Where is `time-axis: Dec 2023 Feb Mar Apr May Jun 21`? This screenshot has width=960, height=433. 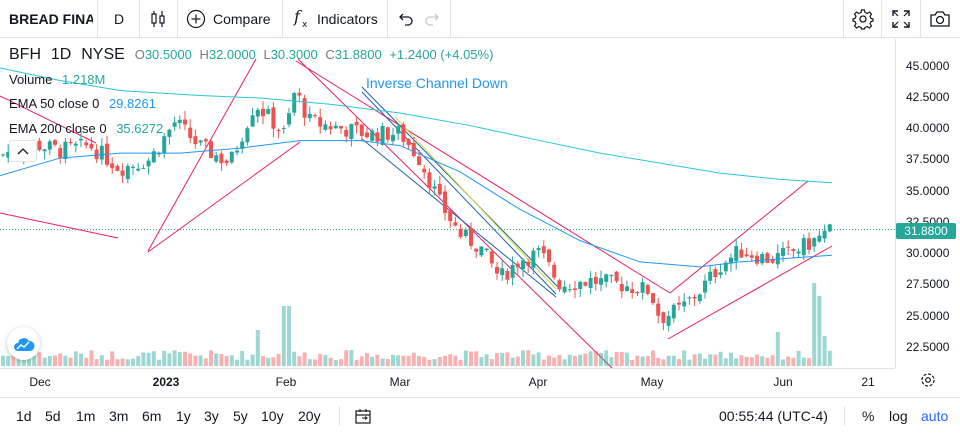
time-axis: Dec 2023 Feb Mar Apr May Jun 21 is located at coordinates (447, 382).